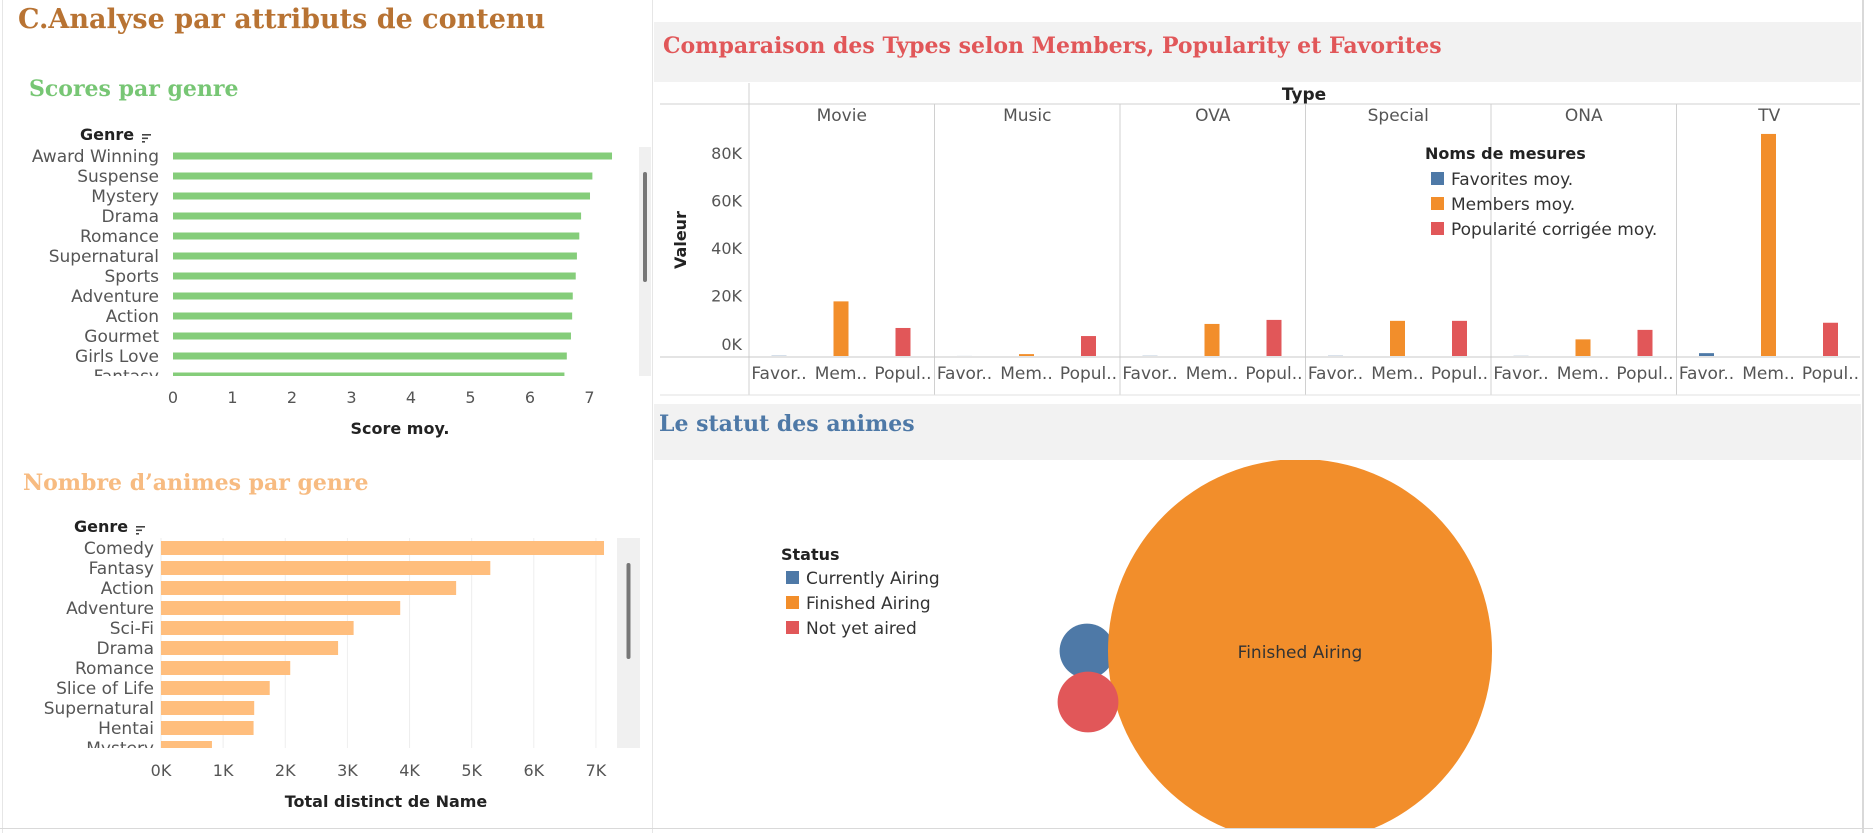 The width and height of the screenshot is (1873, 833). Describe the element at coordinates (257, 628) in the screenshot. I see `bar-sci-fi` at that location.